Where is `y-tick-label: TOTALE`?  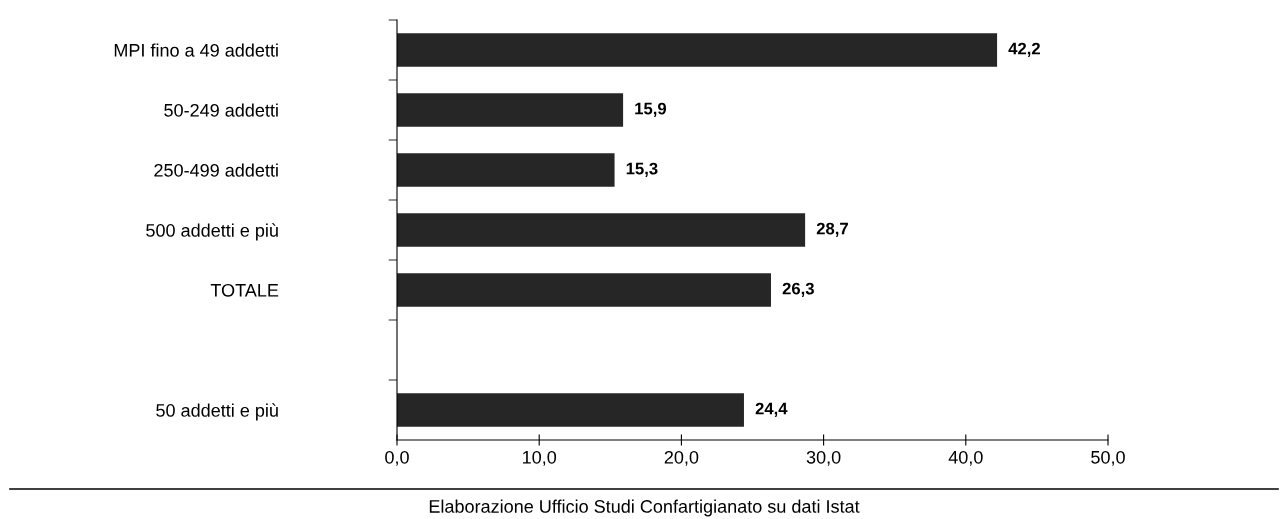 y-tick-label: TOTALE is located at coordinates (244, 290).